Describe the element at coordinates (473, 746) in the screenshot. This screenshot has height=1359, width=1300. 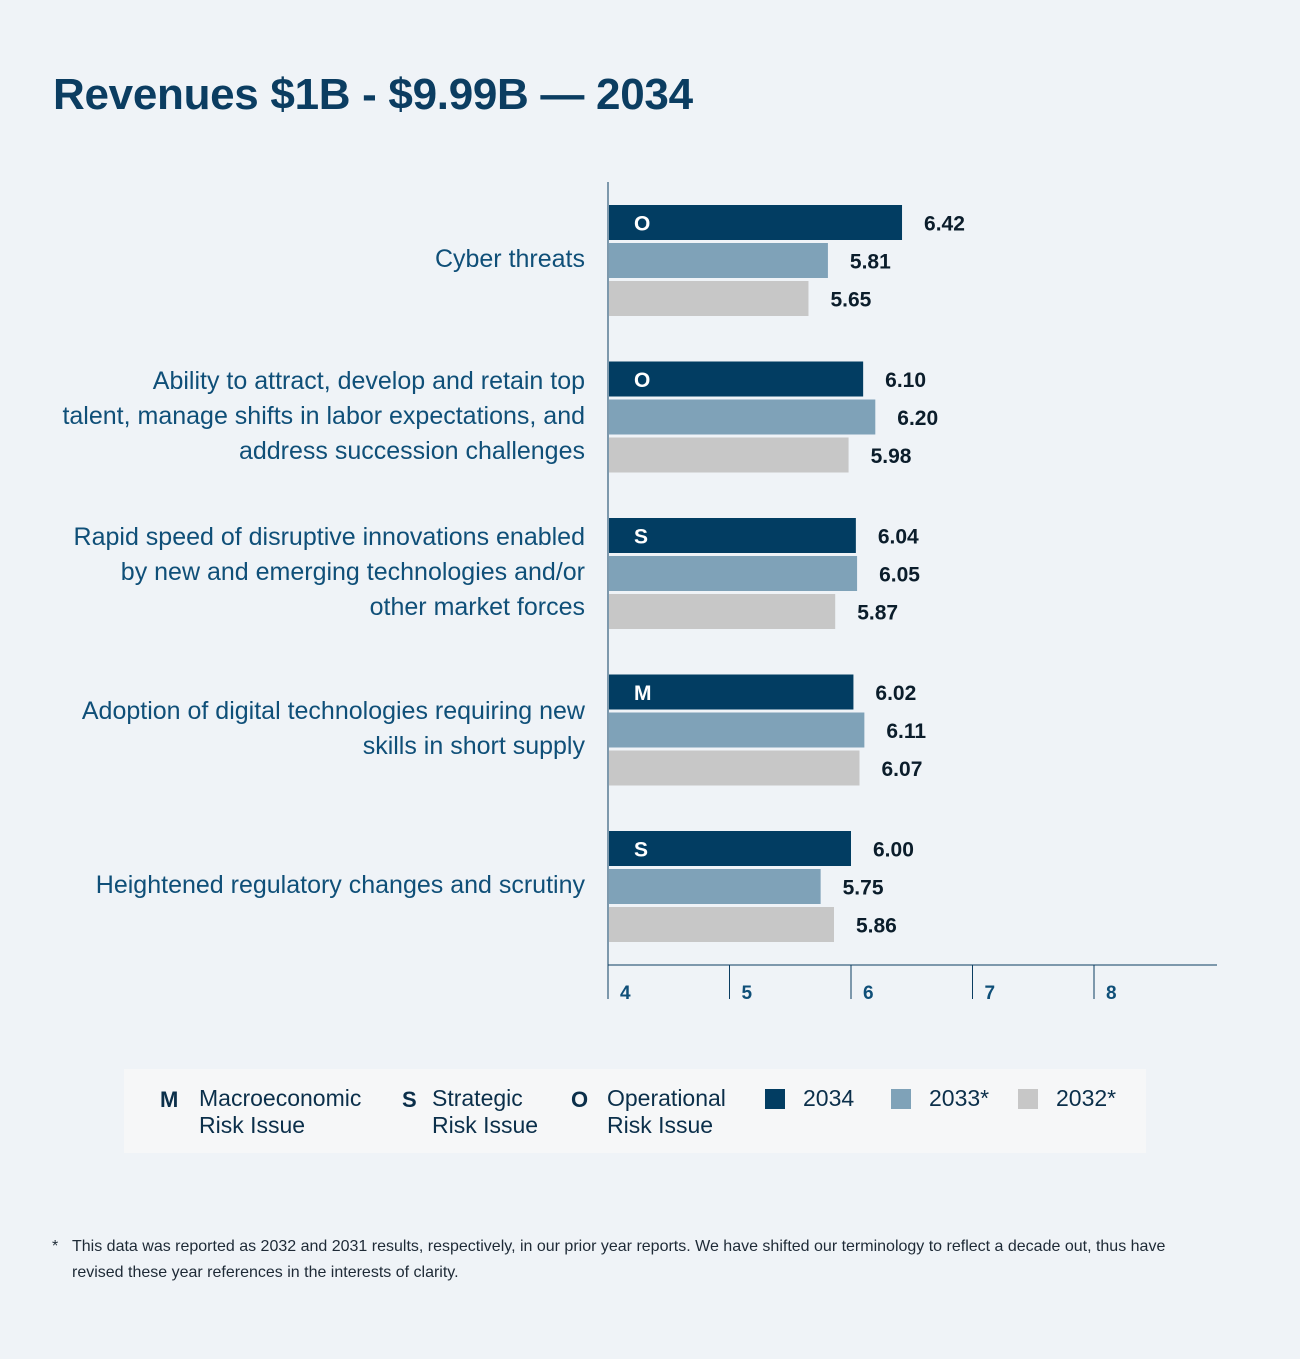
I see `category-label-line: skills in short supply` at that location.